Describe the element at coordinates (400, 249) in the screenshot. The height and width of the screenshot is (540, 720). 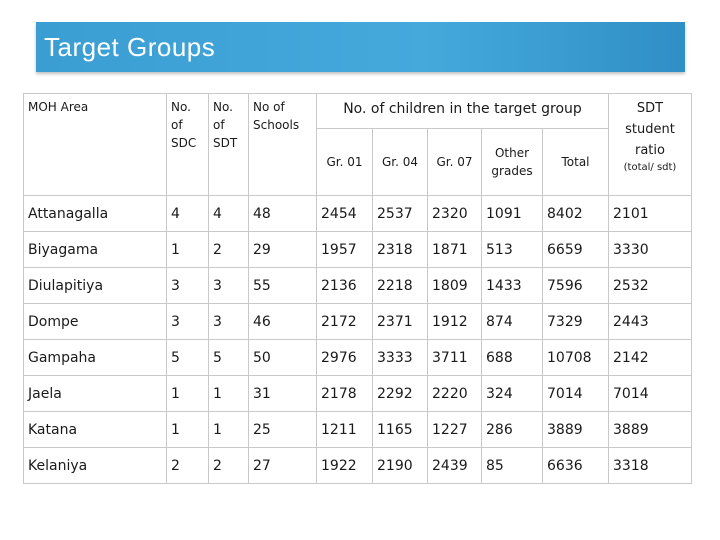
I see `cell-gr04: 2318` at that location.